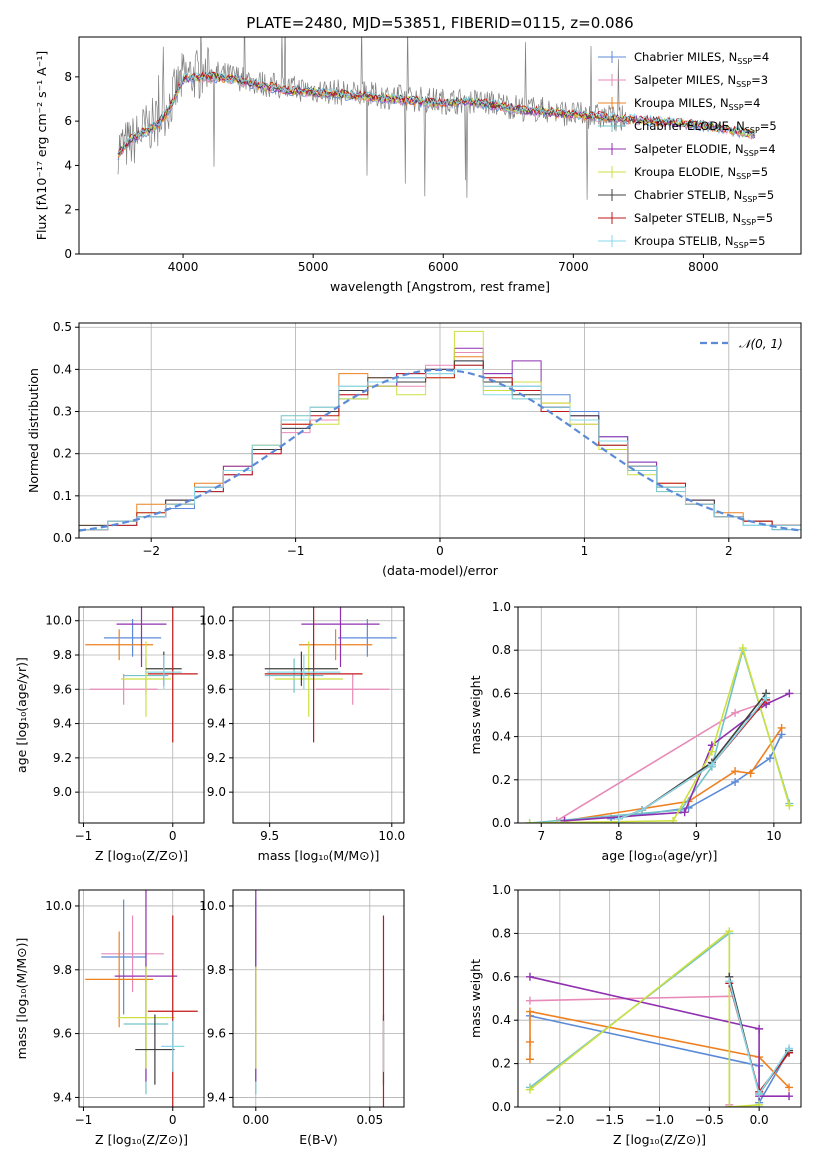 The width and height of the screenshot is (819, 1170). Describe the element at coordinates (573, 267) in the screenshot. I see `x-tick-label: 7000` at that location.